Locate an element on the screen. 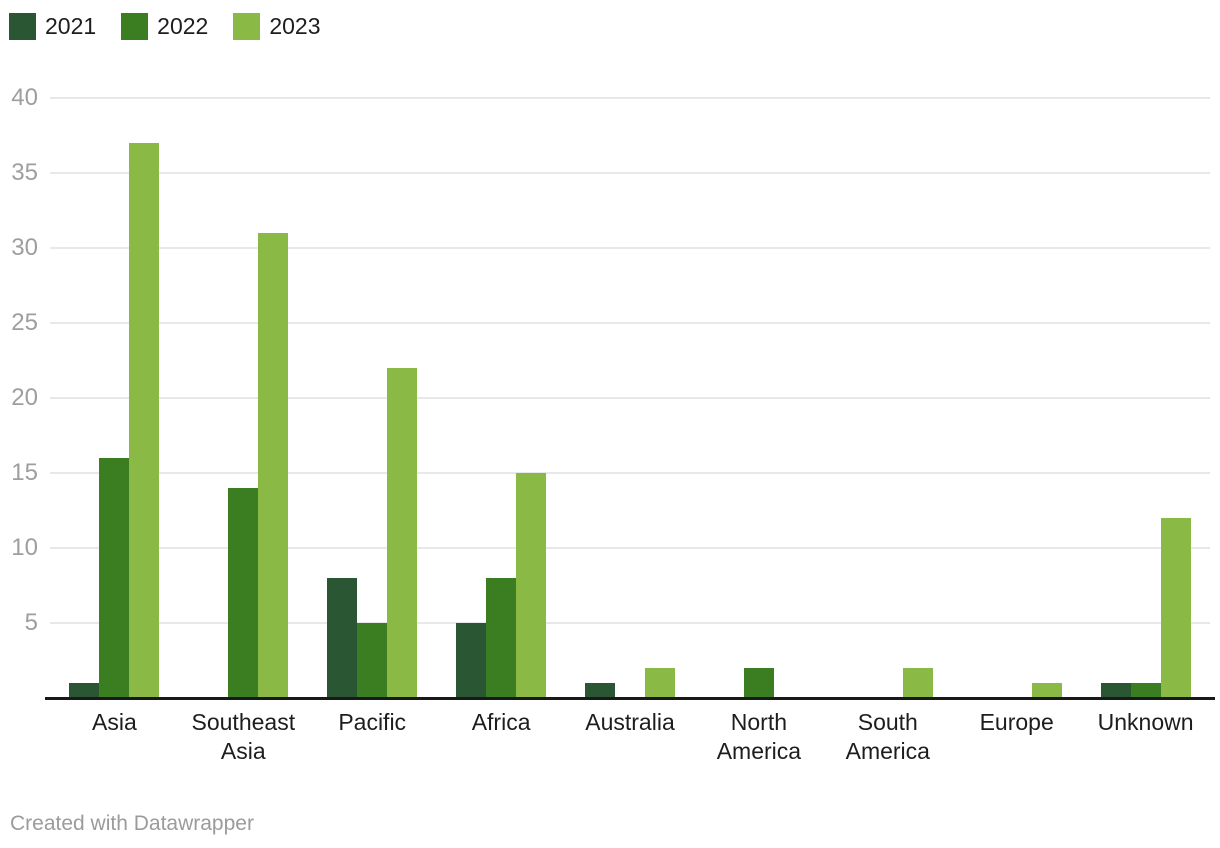 Image resolution: width=1220 pixels, height=848 pixels. x-category-label-europe: Europe is located at coordinates (1016, 722).